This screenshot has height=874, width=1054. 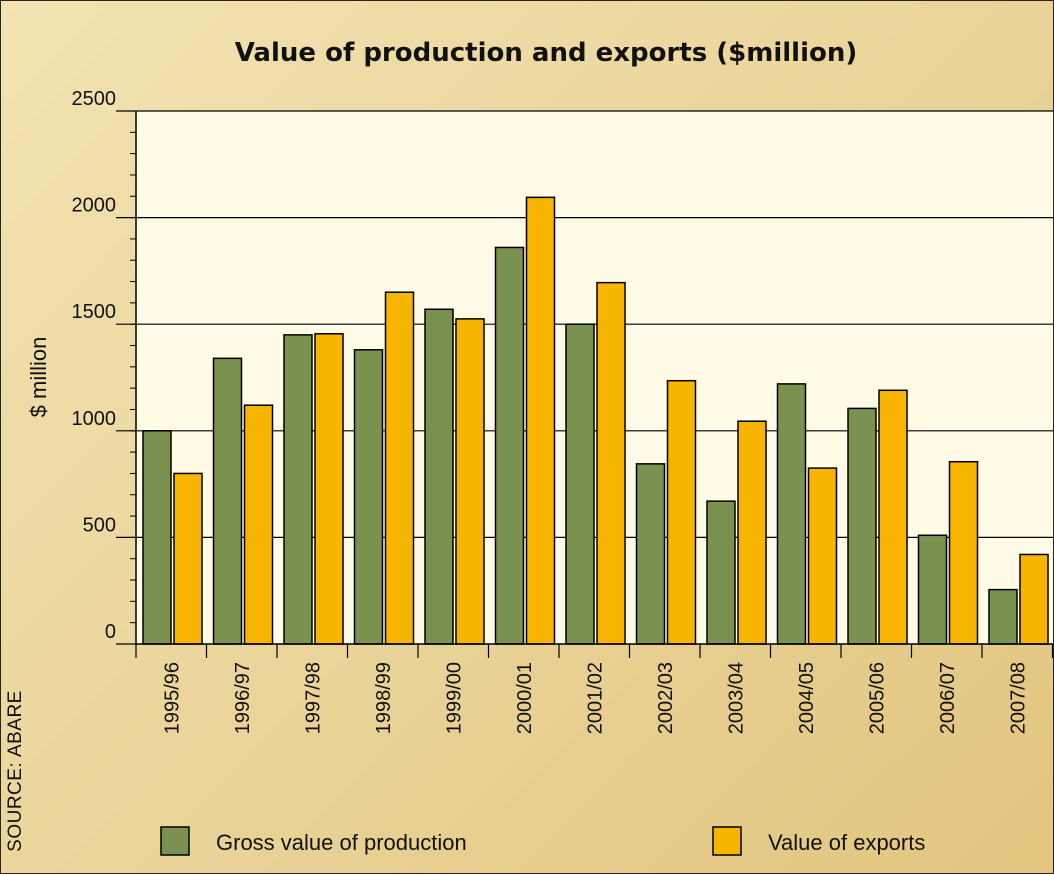 I want to click on x-tick-label: 1999/00, so click(x=454, y=698).